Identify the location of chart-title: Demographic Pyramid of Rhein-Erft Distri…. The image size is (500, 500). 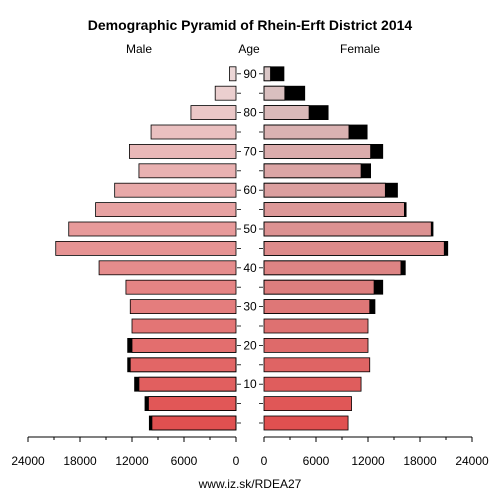
(250, 25).